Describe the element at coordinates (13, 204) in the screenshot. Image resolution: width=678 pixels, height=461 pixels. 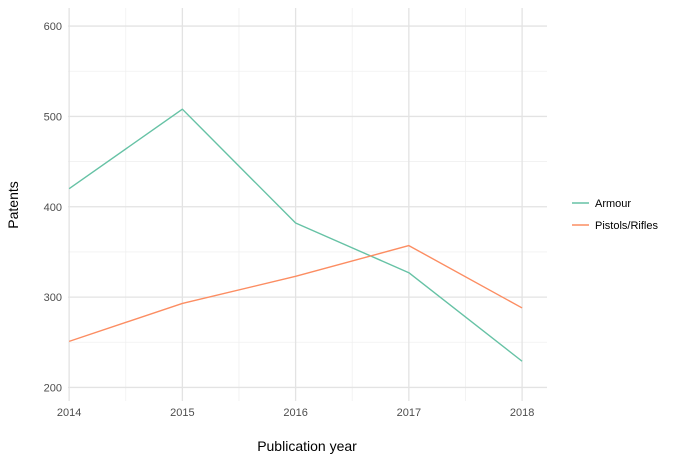
I see `y-axis-title: Patents` at that location.